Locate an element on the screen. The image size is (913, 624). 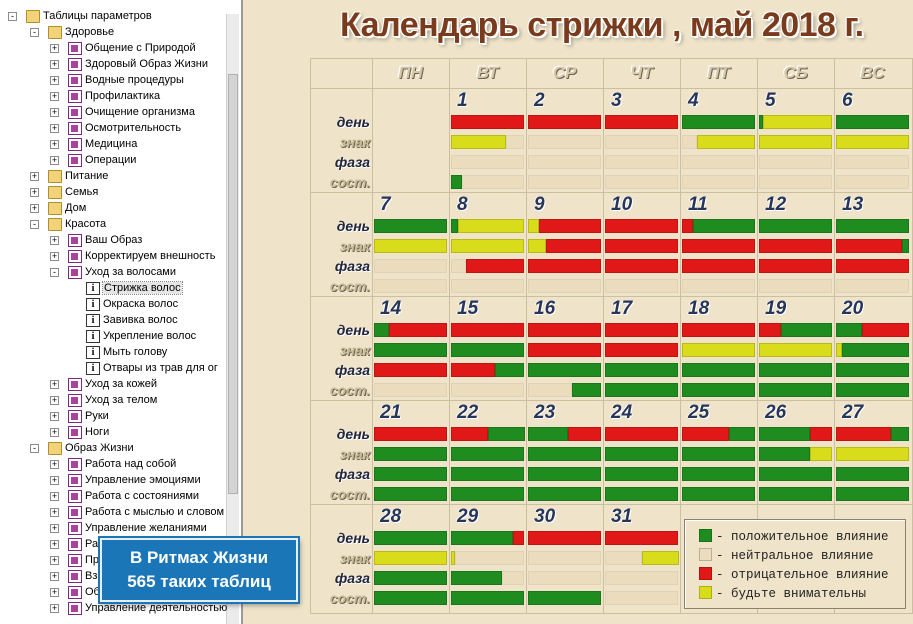
tree-item-label: Уход за телом is located at coordinates (121, 400).